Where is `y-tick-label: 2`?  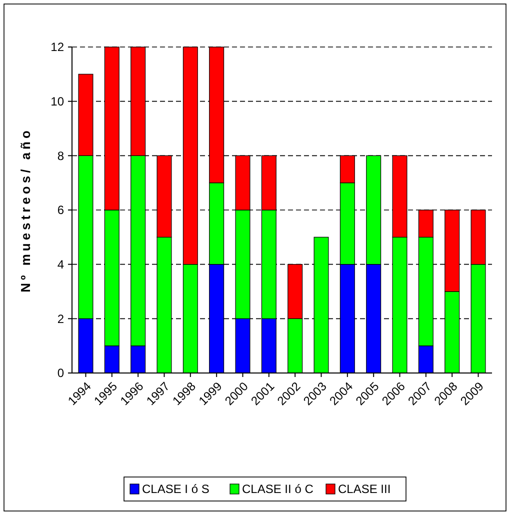
y-tick-label: 2 is located at coordinates (60, 319).